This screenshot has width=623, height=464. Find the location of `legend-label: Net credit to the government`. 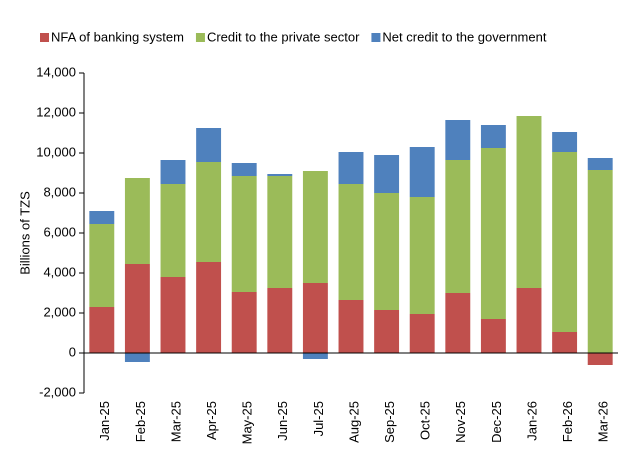

legend-label: Net credit to the government is located at coordinates (464, 36).